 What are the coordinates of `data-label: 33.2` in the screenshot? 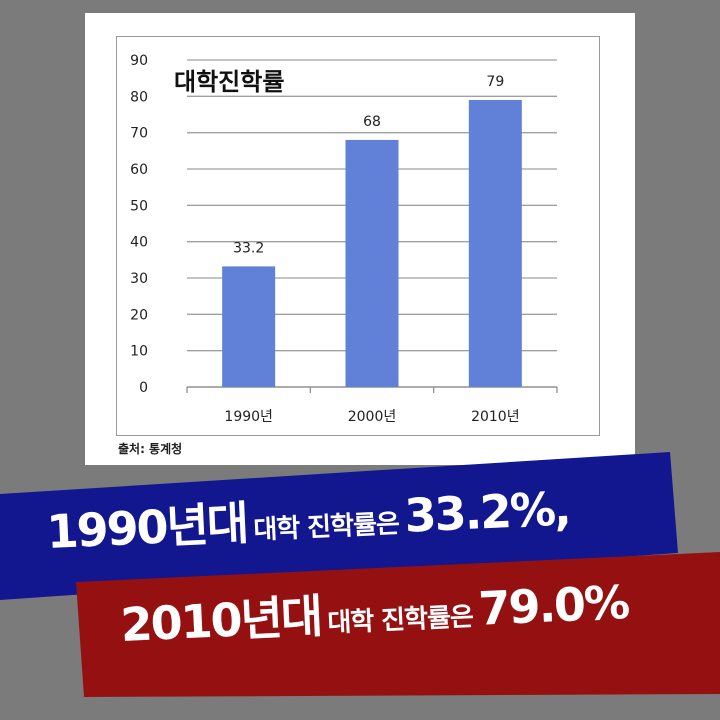 It's located at (248, 248).